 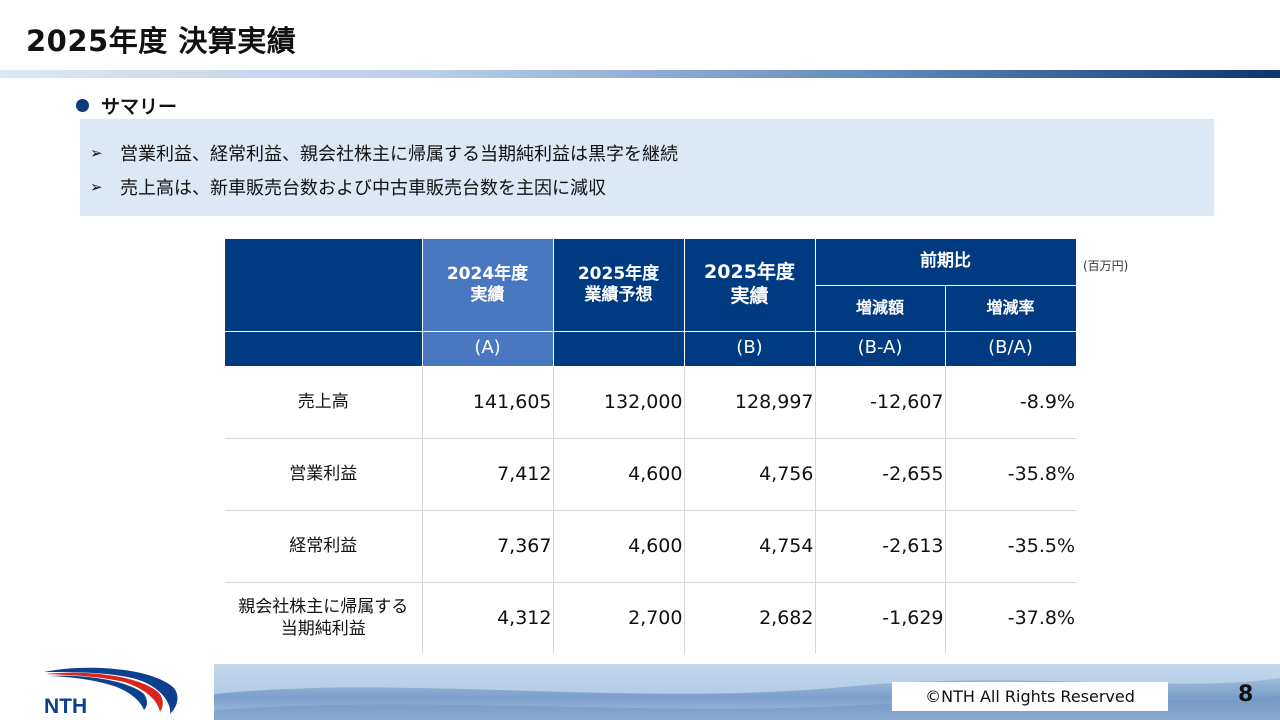 What do you see at coordinates (880, 474) in the screenshot?
I see `cell-change-amount: -2,655` at bounding box center [880, 474].